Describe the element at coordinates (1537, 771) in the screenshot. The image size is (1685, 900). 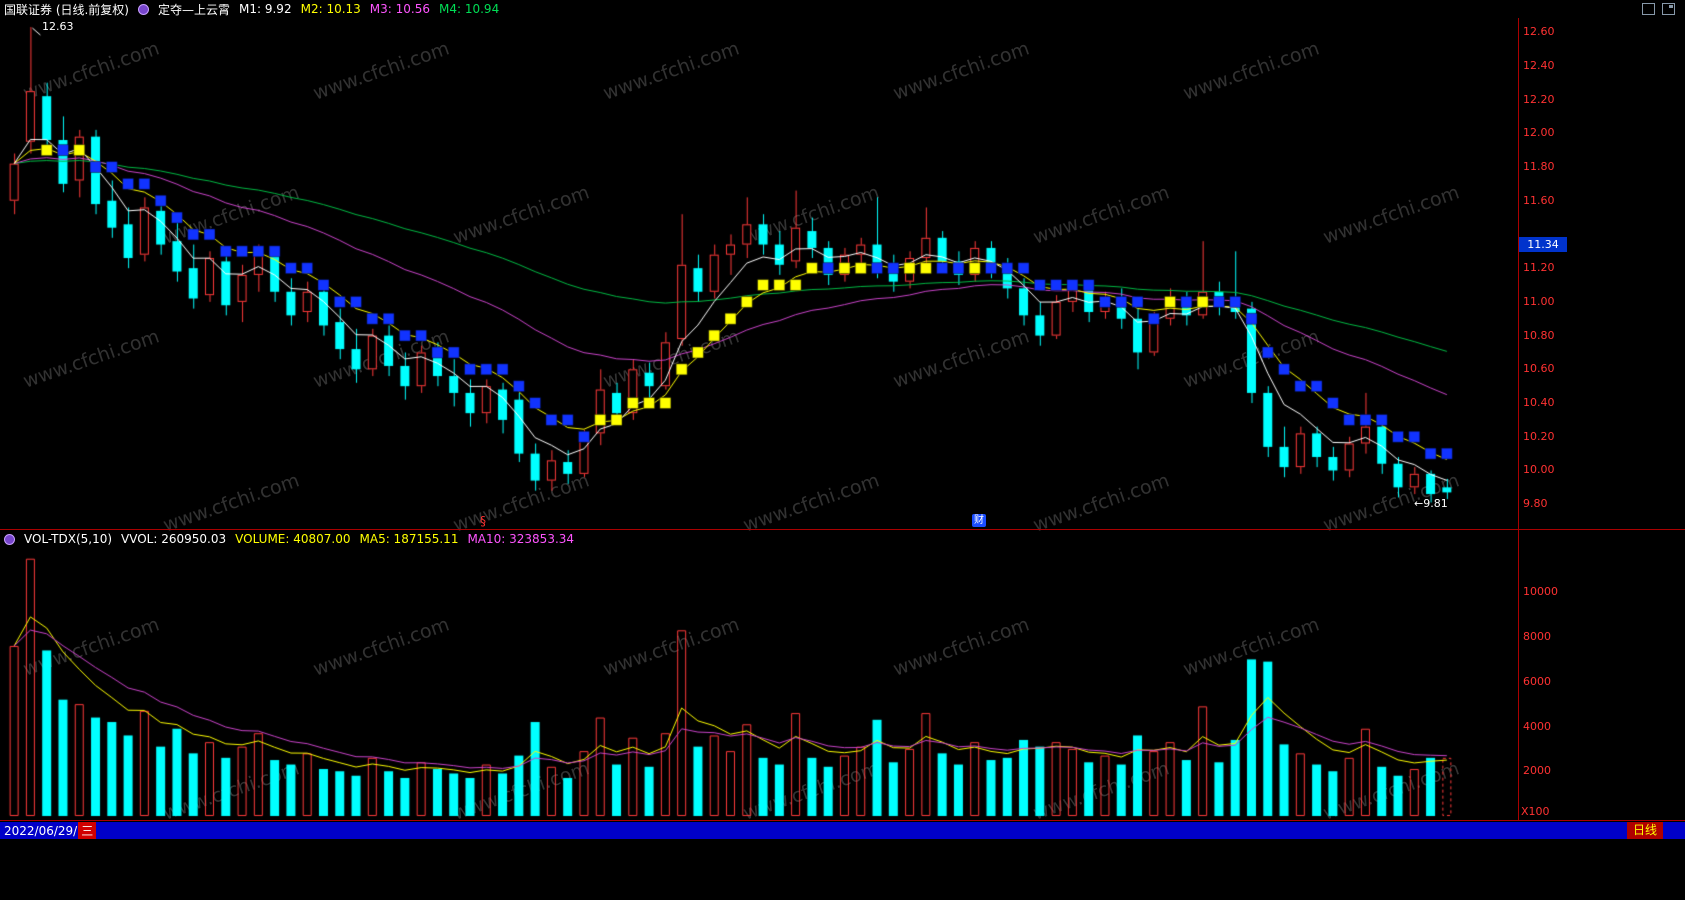
I see `volume-tick-label: 2000` at that location.